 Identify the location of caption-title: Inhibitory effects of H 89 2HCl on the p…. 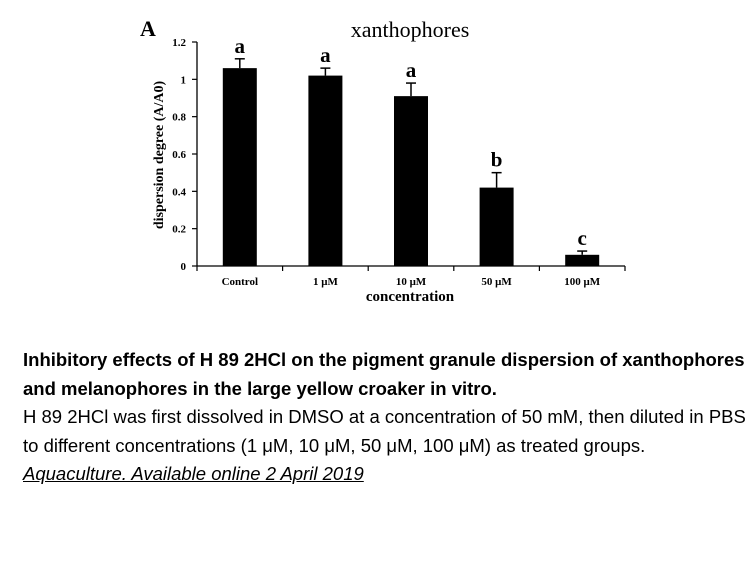
(384, 374).